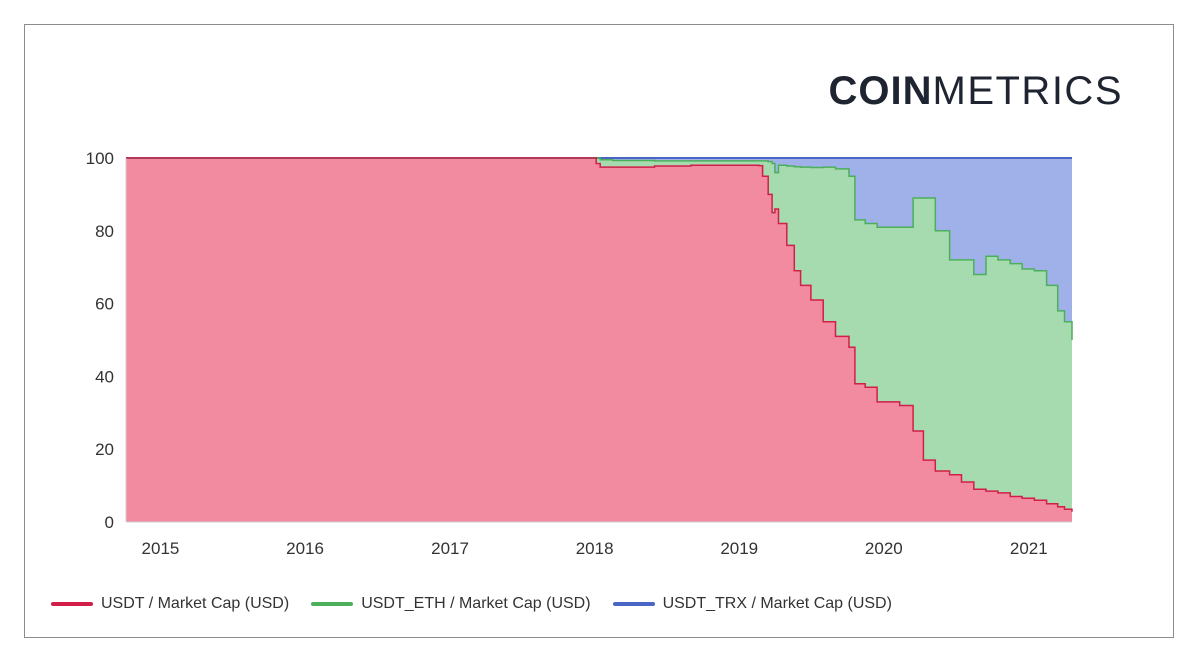 Image resolution: width=1200 pixels, height=665 pixels. I want to click on logo-light-text: METRICS, so click(1027, 91).